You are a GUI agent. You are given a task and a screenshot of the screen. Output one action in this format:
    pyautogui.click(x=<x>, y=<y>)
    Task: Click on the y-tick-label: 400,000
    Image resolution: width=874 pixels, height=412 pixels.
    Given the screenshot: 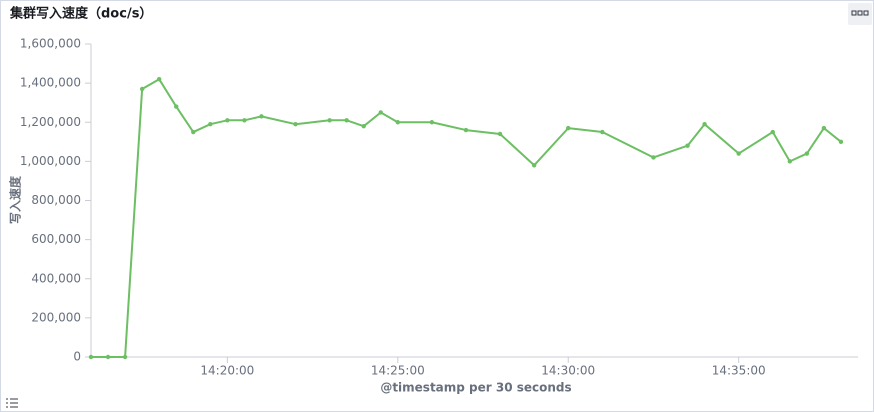 What is the action you would take?
    pyautogui.click(x=56, y=278)
    